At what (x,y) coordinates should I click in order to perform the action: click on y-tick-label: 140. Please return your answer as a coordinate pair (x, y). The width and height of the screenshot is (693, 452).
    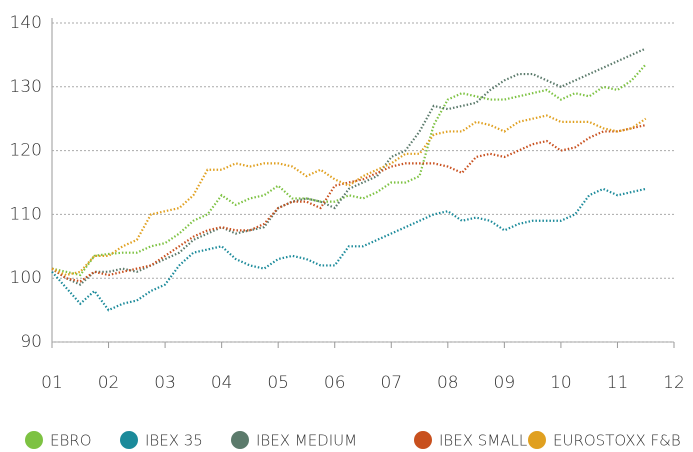
    Looking at the image, I should click on (26, 23).